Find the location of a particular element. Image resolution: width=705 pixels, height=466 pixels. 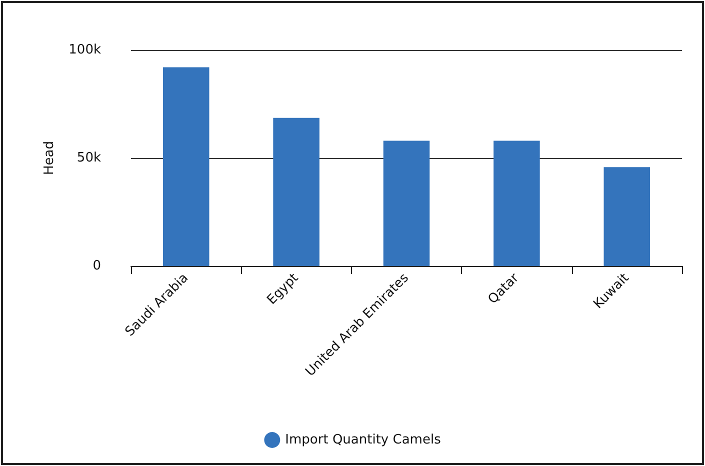

y-tick-label: 50k is located at coordinates (89, 158).